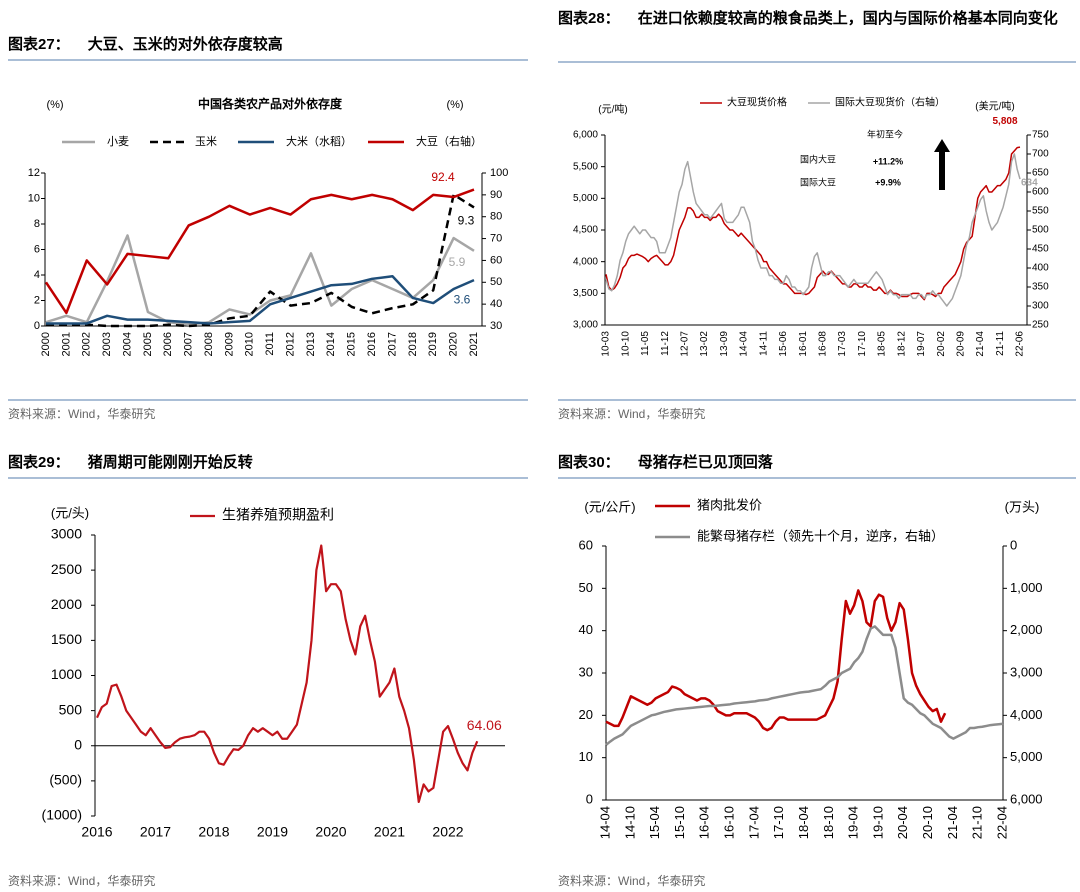  Describe the element at coordinates (586, 756) in the screenshot. I see `y-tick-label: 10` at that location.